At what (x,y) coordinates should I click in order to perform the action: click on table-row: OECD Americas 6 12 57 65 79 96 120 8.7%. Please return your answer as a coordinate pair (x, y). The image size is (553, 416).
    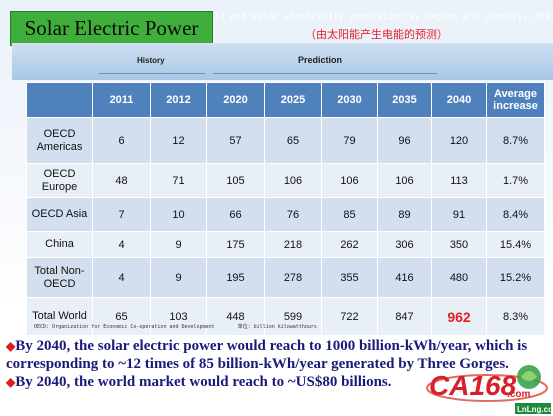
    Looking at the image, I should click on (285, 140).